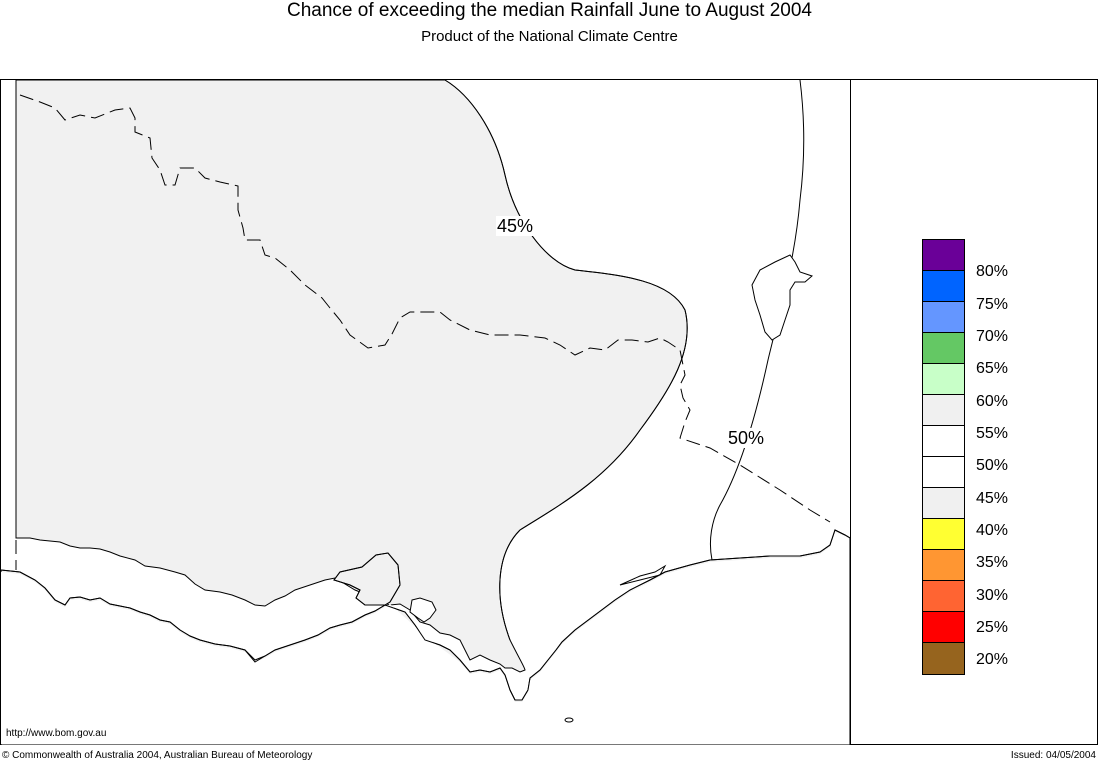 This screenshot has height=764, width=1099. Describe the element at coordinates (943, 254) in the screenshot. I see `legend-swatch-purple` at that location.